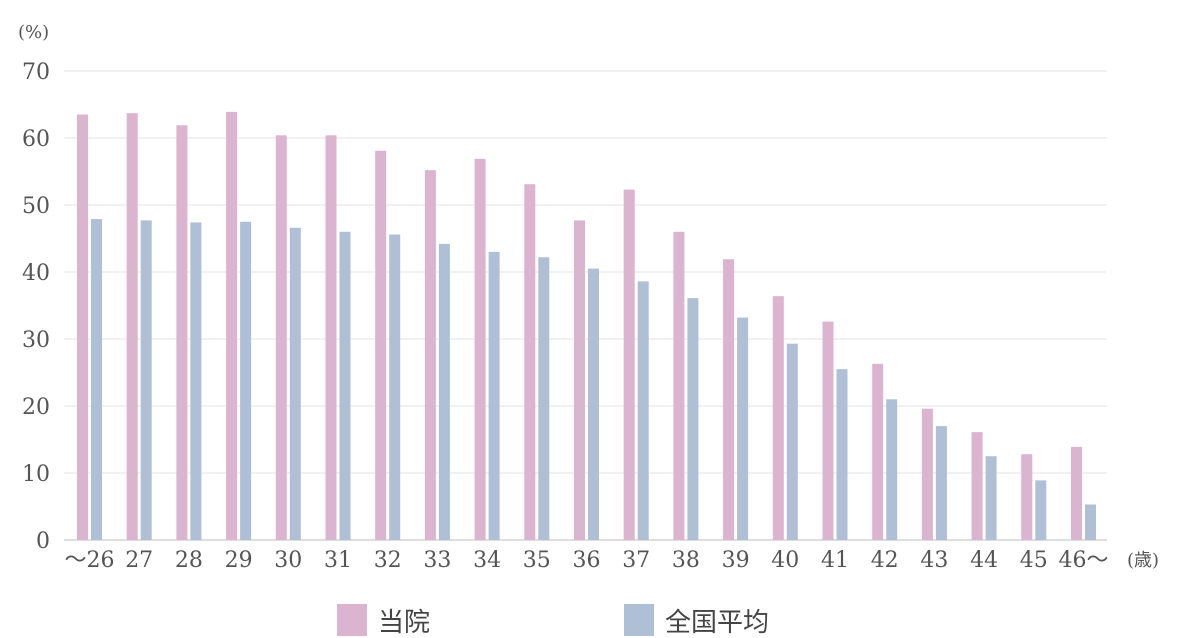 Image resolution: width=1187 pixels, height=638 pixels. I want to click on legend: 当院 全国平均, so click(553, 621).